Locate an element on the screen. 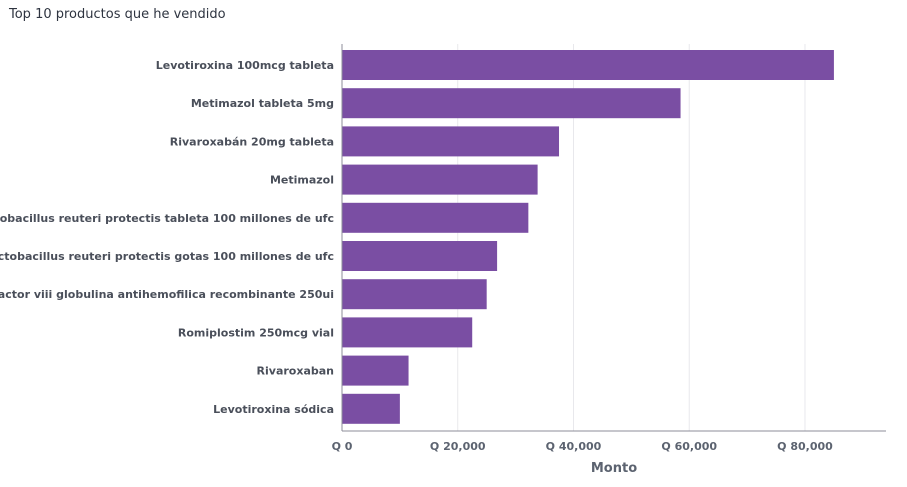 Image resolution: width=907 pixels, height=487 pixels. x-tick-label: Q 40,000 is located at coordinates (574, 446).